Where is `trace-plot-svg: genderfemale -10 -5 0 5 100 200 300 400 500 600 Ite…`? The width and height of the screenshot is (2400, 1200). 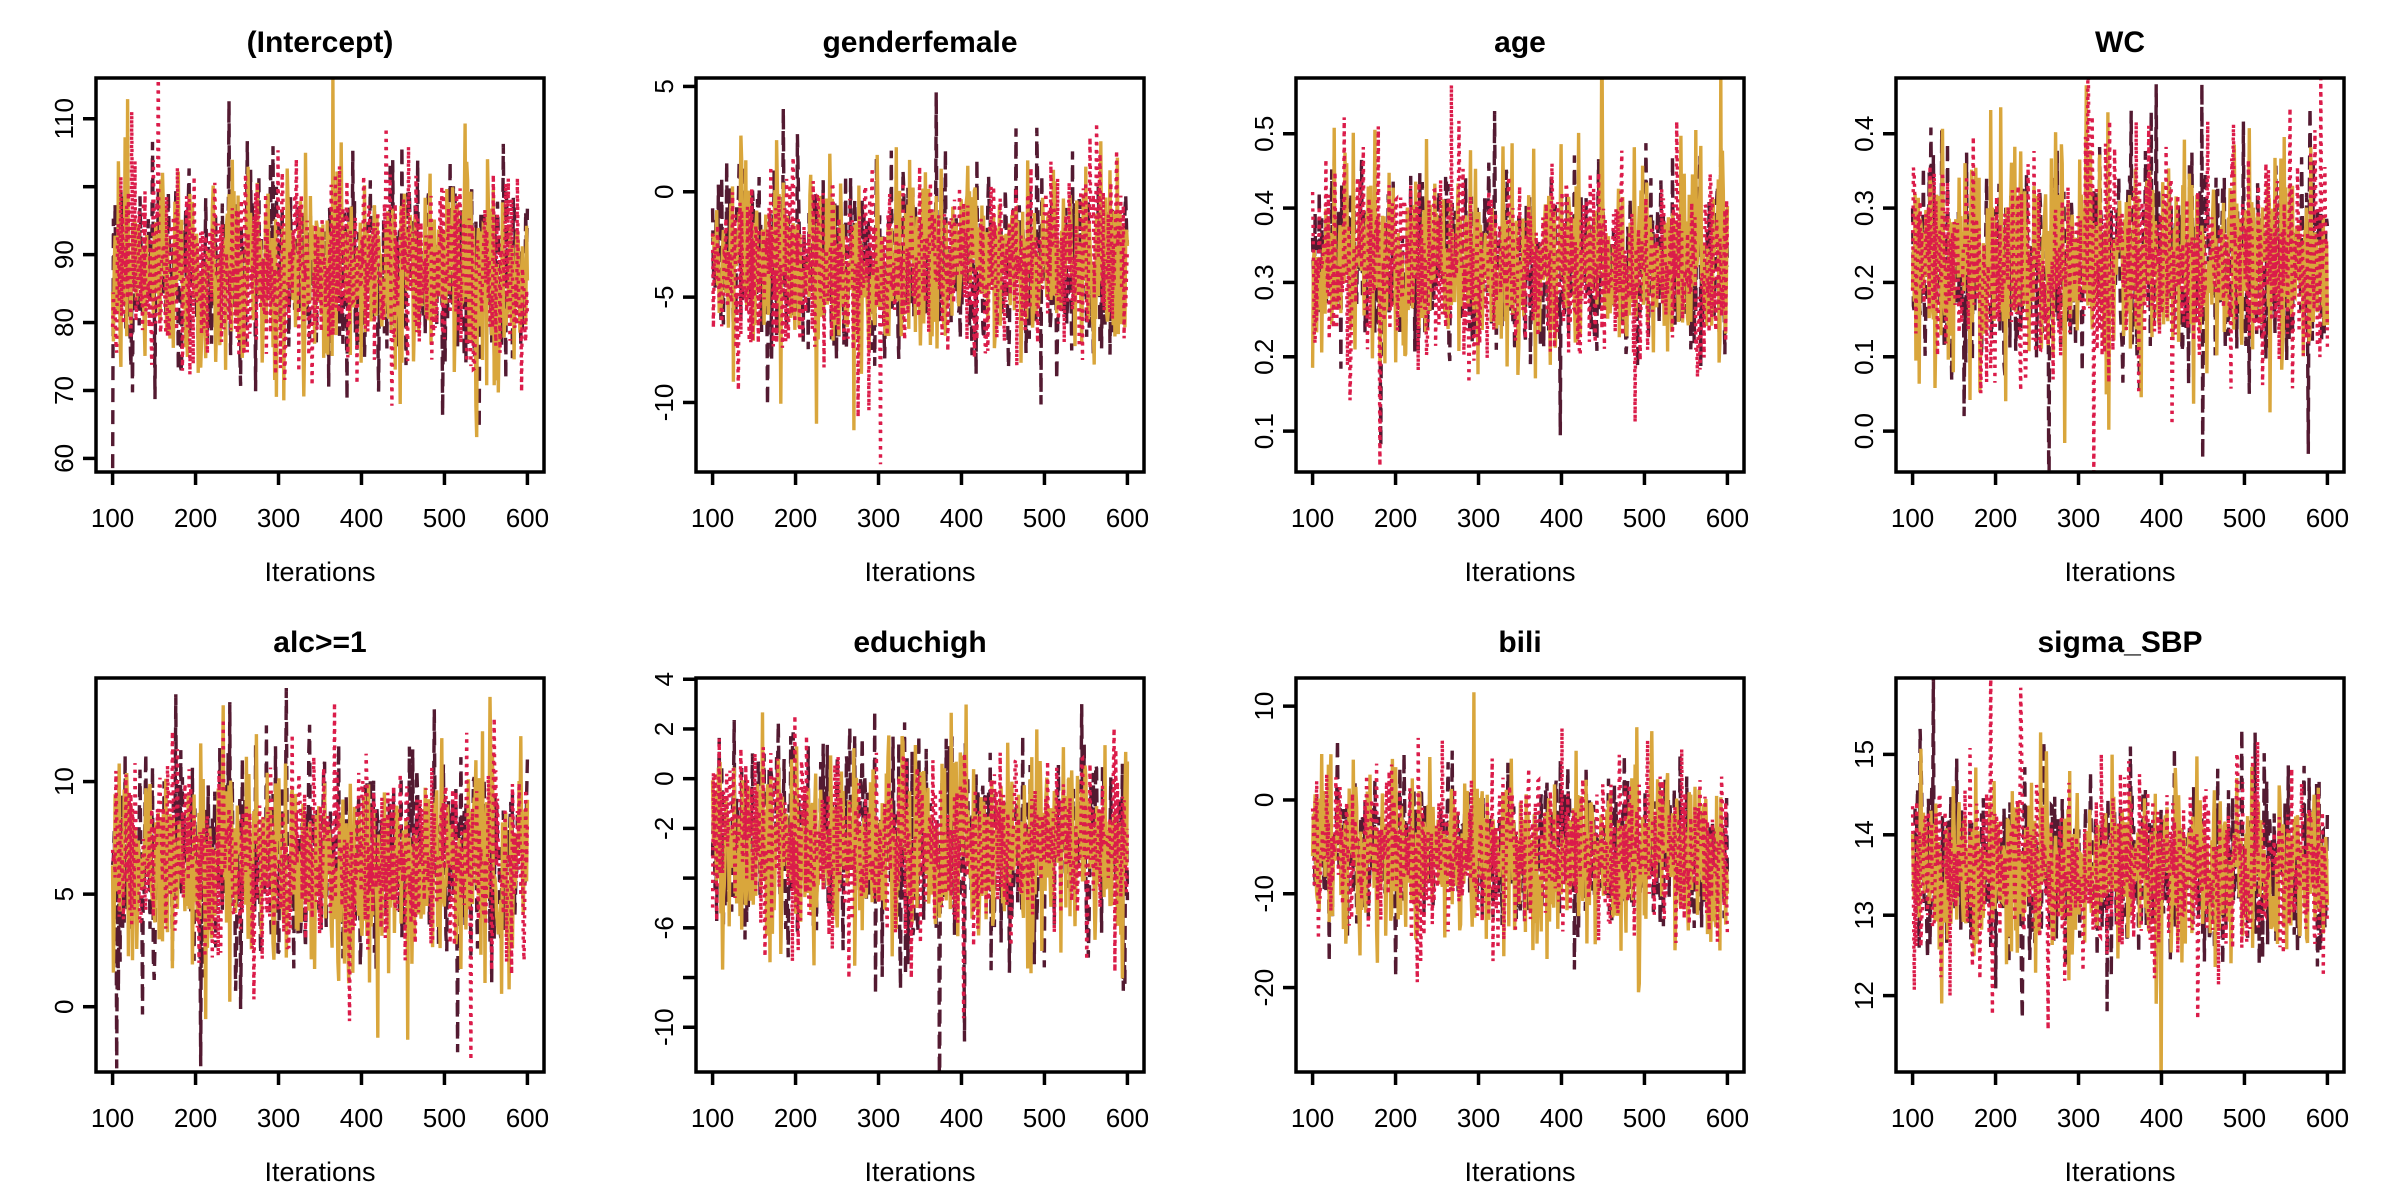 trace-plot-svg: genderfemale -10 -5 0 5 100 200 300 400 500 600 Ite… is located at coordinates (899, 306).